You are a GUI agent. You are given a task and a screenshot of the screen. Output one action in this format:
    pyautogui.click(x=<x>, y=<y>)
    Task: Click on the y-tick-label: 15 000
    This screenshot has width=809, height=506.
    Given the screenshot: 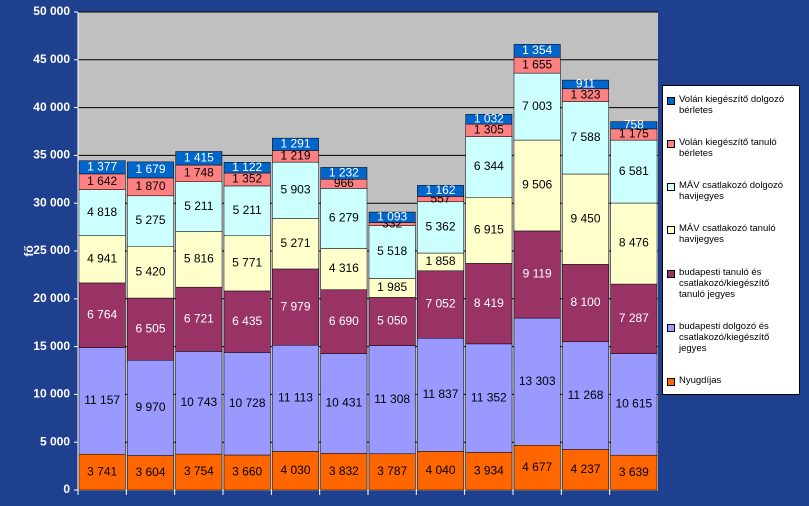 What is the action you would take?
    pyautogui.click(x=51, y=346)
    